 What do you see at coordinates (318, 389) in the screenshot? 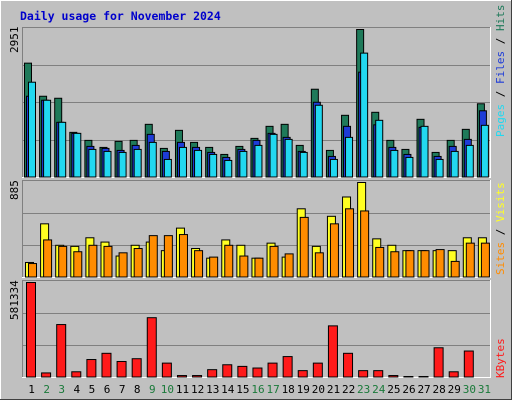
I see `day-label: 20` at bounding box center [318, 389].